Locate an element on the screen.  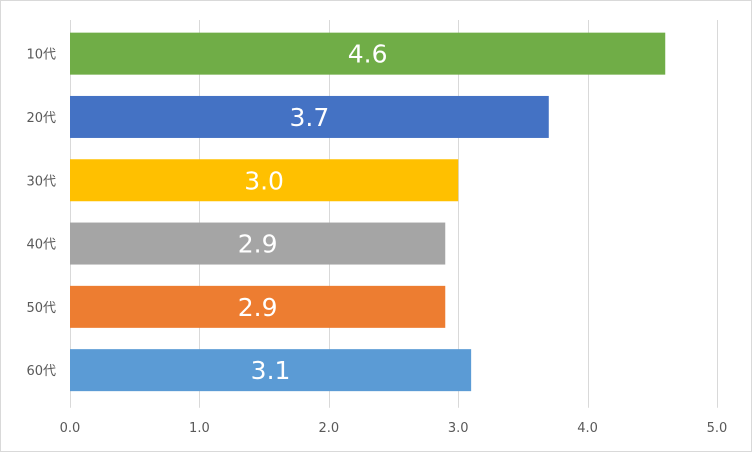
x-tick-label: 4.0 is located at coordinates (587, 428).